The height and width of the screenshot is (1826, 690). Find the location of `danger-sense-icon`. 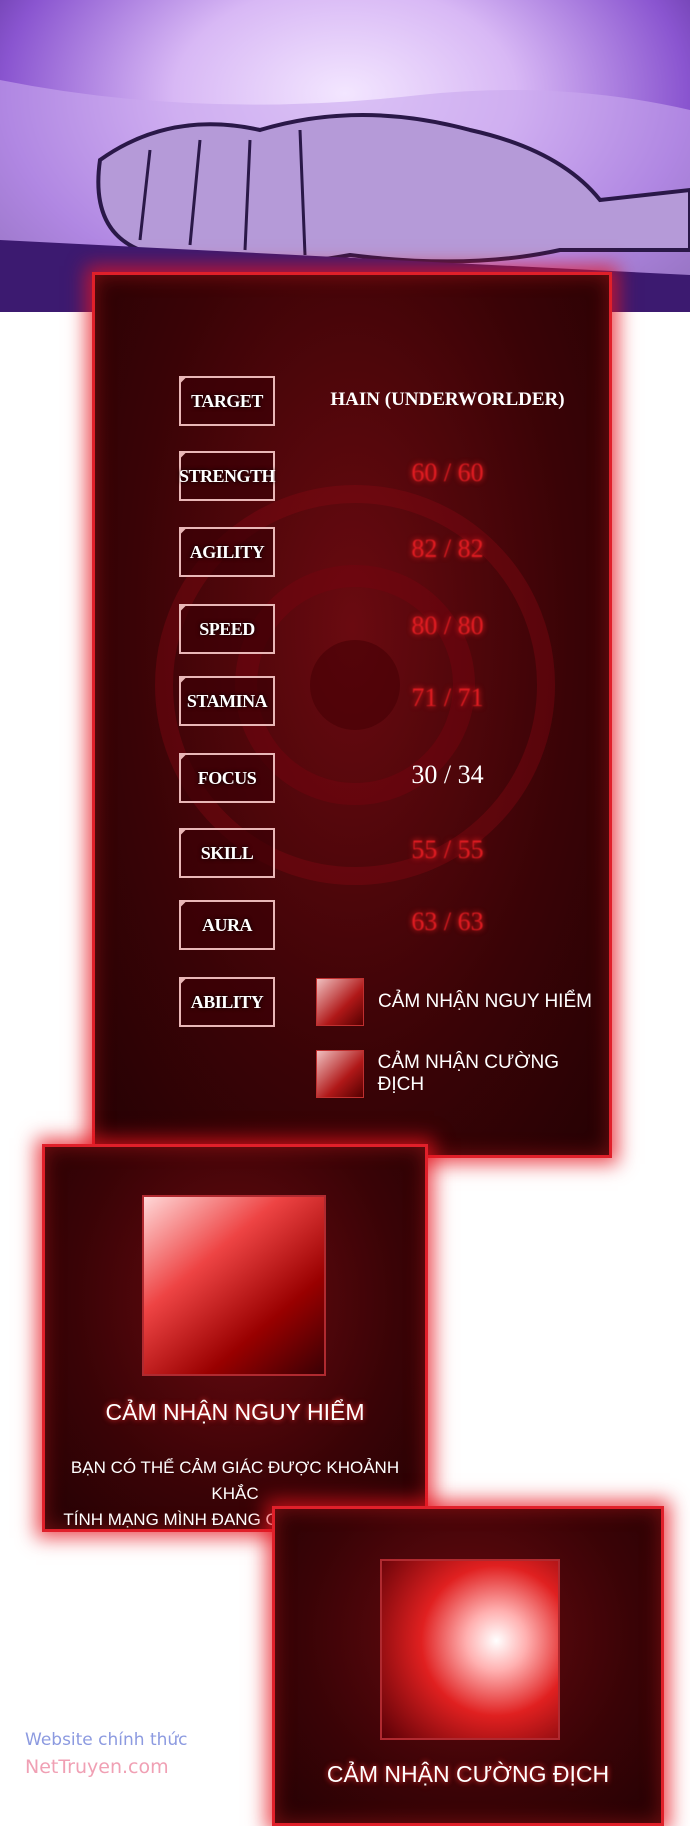

danger-sense-icon is located at coordinates (340, 1002).